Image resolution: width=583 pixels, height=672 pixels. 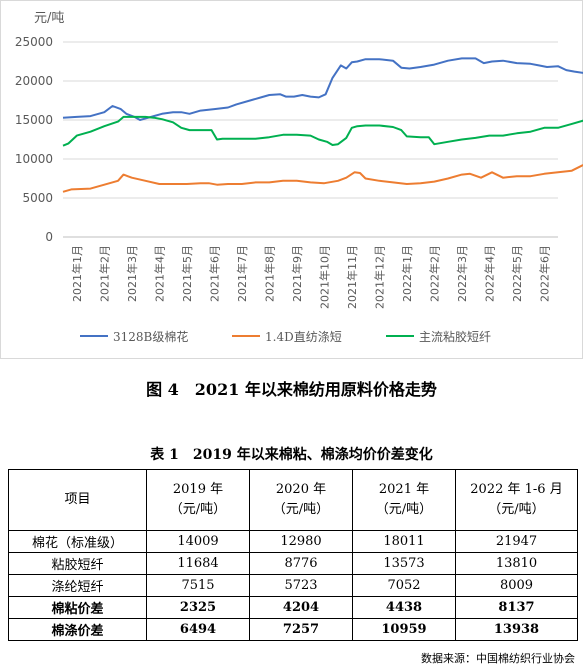 I want to click on table-cell: 11684, so click(x=198, y=563).